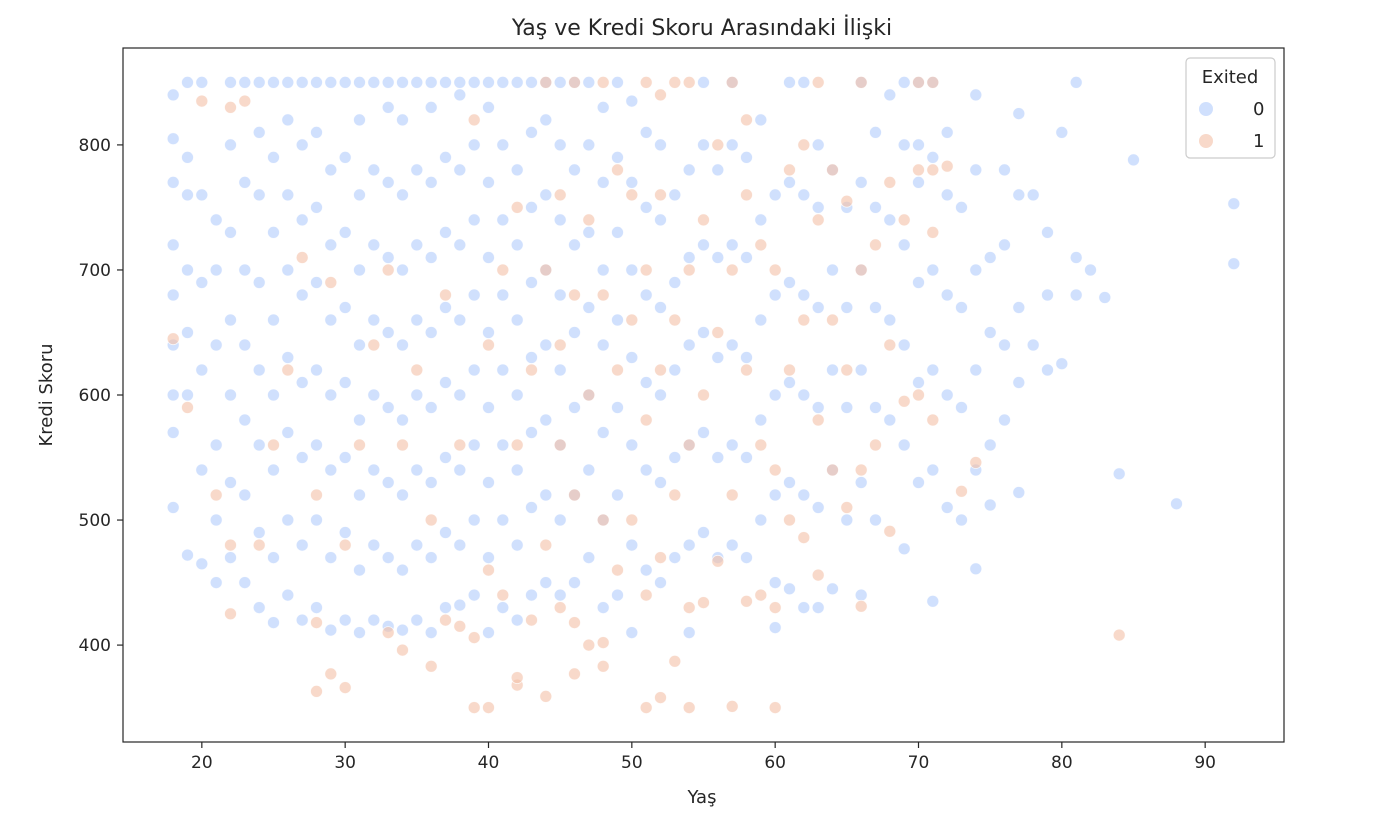 This screenshot has height=823, width=1382. I want to click on x-tick-label: 90, so click(1205, 763).